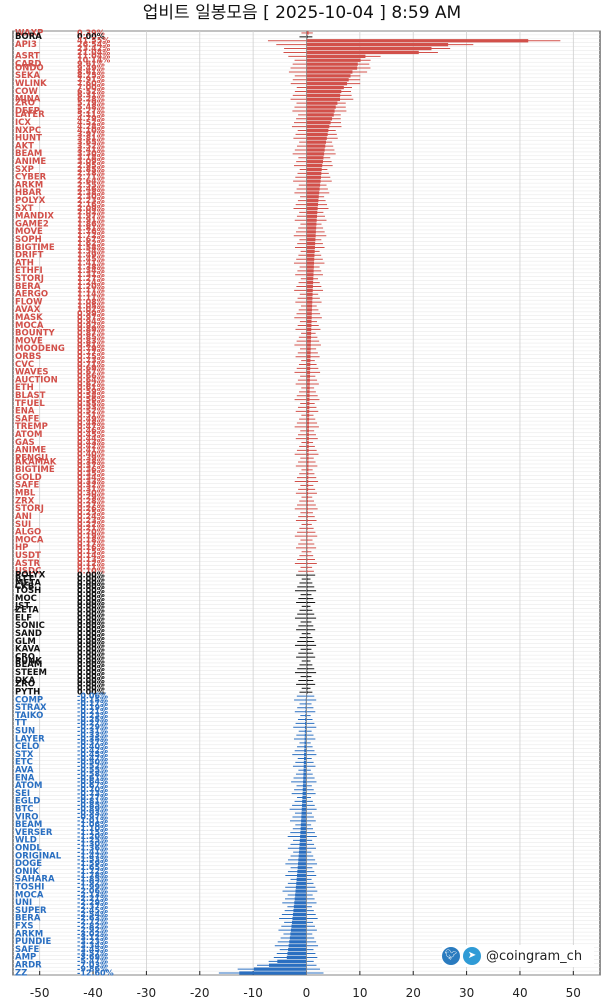 The width and height of the screenshot is (604, 999). I want to click on row-percent-label: -1.47%, so click(92, 855).